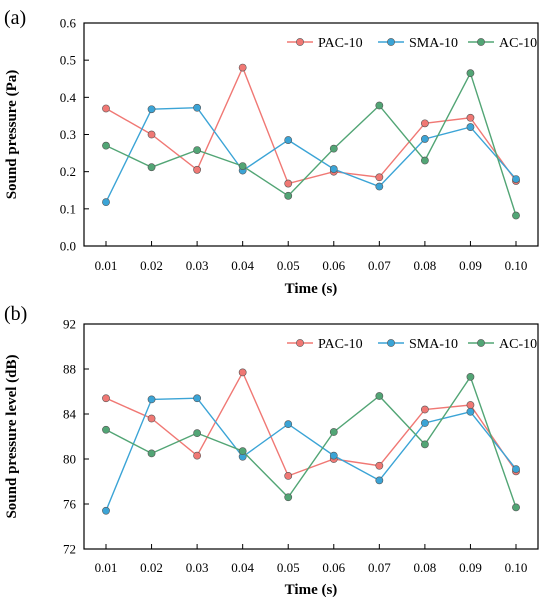  What do you see at coordinates (69, 549) in the screenshot?
I see `y-tick-label: 72` at bounding box center [69, 549].